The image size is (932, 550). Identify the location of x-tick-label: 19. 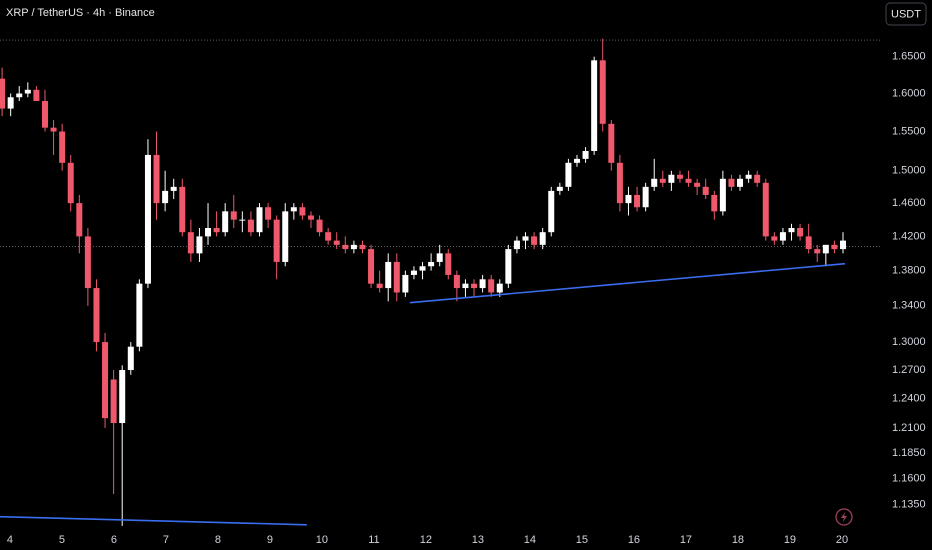
(790, 540).